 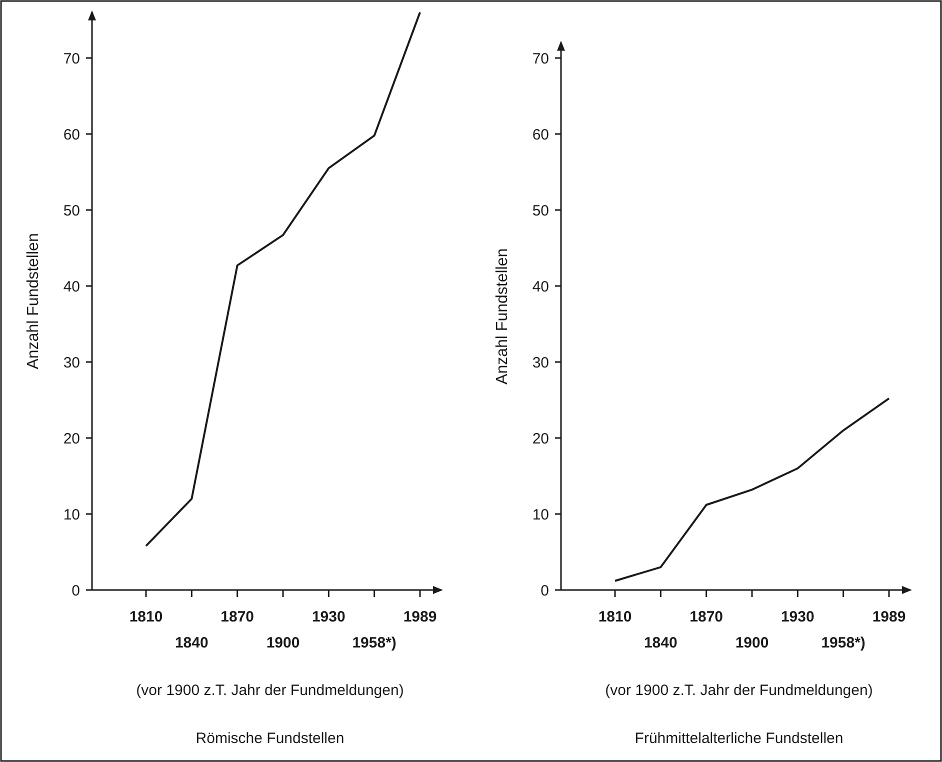 What do you see at coordinates (739, 738) in the screenshot?
I see `text: Frühmittelalterliche Fundstellen` at bounding box center [739, 738].